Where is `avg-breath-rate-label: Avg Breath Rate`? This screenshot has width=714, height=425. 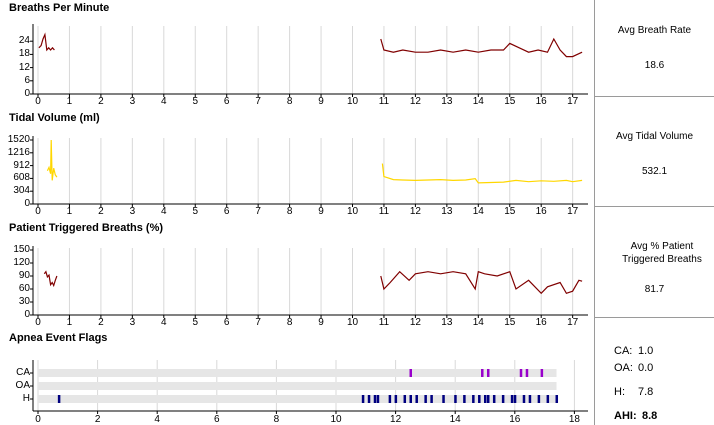
avg-breath-rate-label: Avg Breath Rate is located at coordinates (654, 30).